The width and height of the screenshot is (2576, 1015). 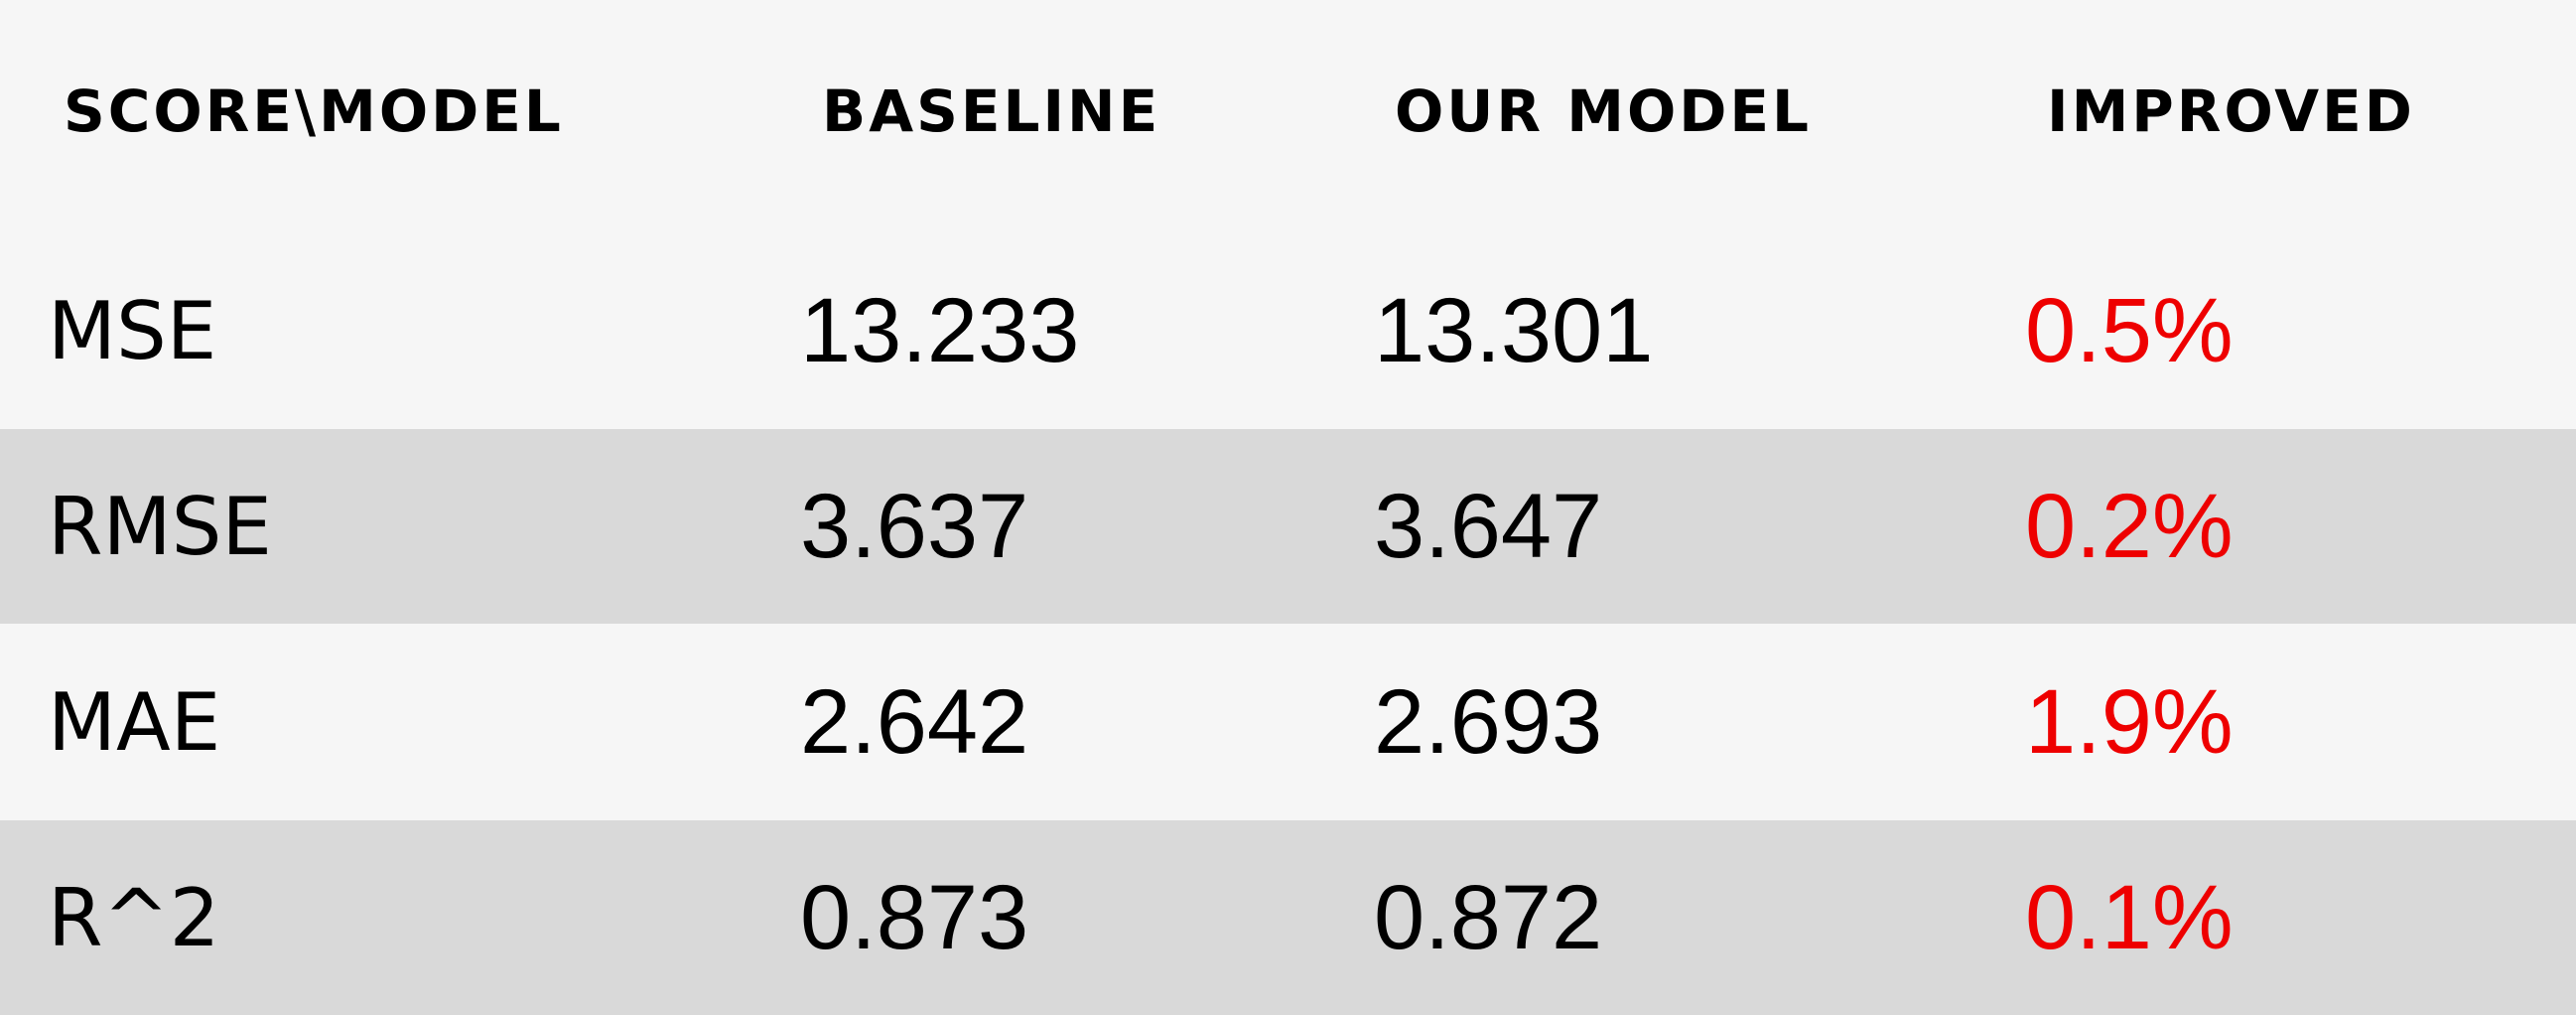 I want to click on column-header-our-model: OUR MODEL, so click(x=1604, y=111).